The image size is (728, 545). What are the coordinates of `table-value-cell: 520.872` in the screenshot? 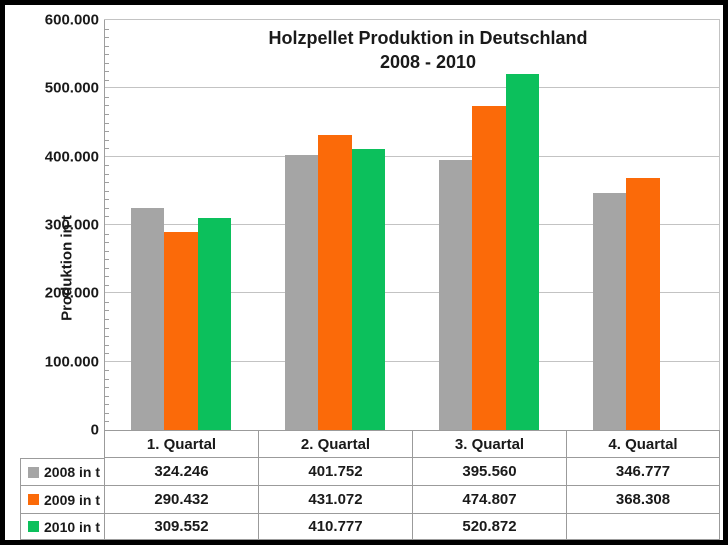 It's located at (489, 527).